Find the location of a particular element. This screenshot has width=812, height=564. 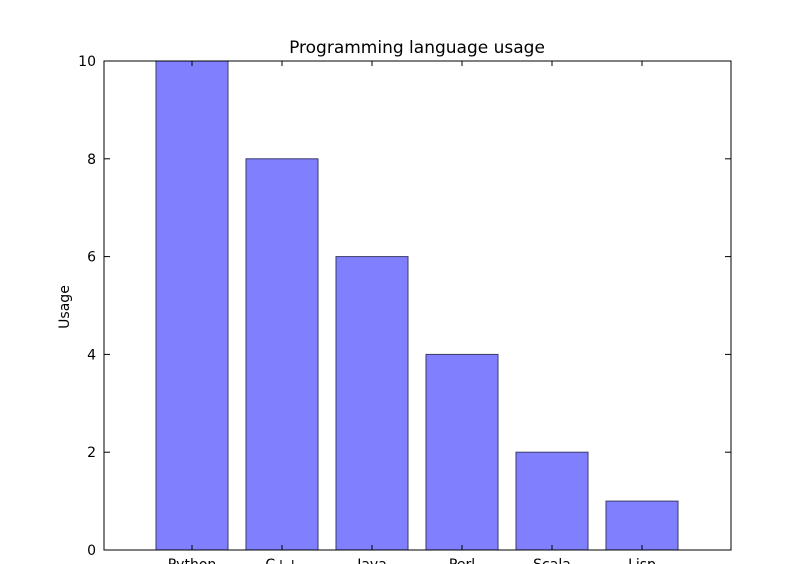

y-tick-label: 4 is located at coordinates (91, 355).